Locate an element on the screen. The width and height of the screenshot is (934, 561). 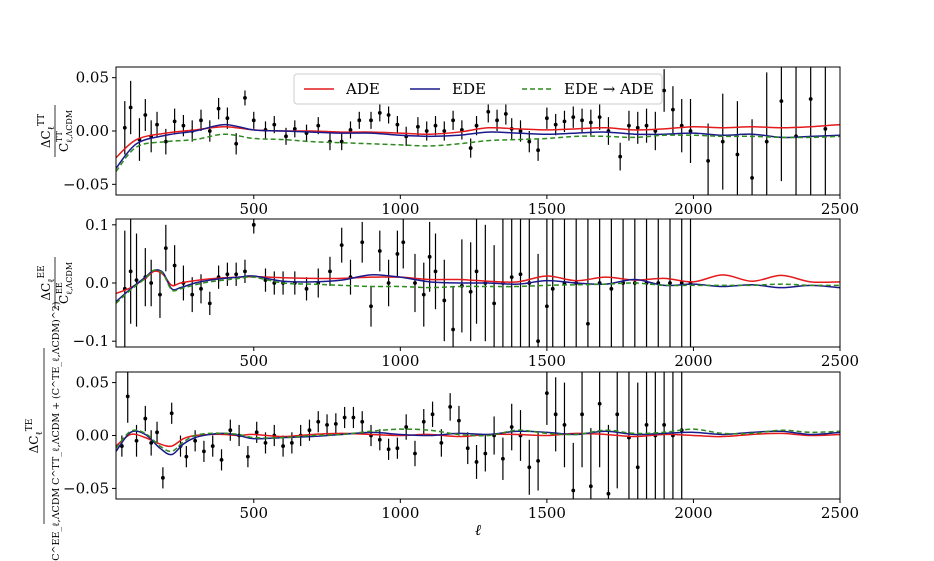
series-line-te-ede-to-ade is located at coordinates (478, 440).